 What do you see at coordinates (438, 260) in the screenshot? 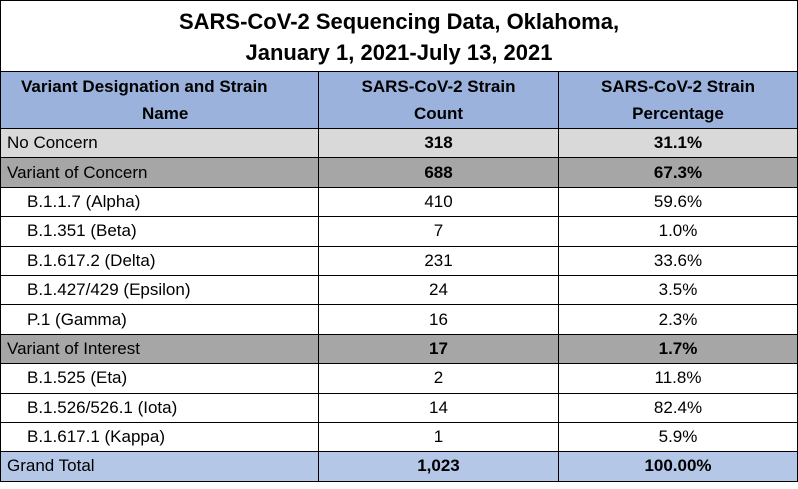
I see `row-count: 231` at bounding box center [438, 260].